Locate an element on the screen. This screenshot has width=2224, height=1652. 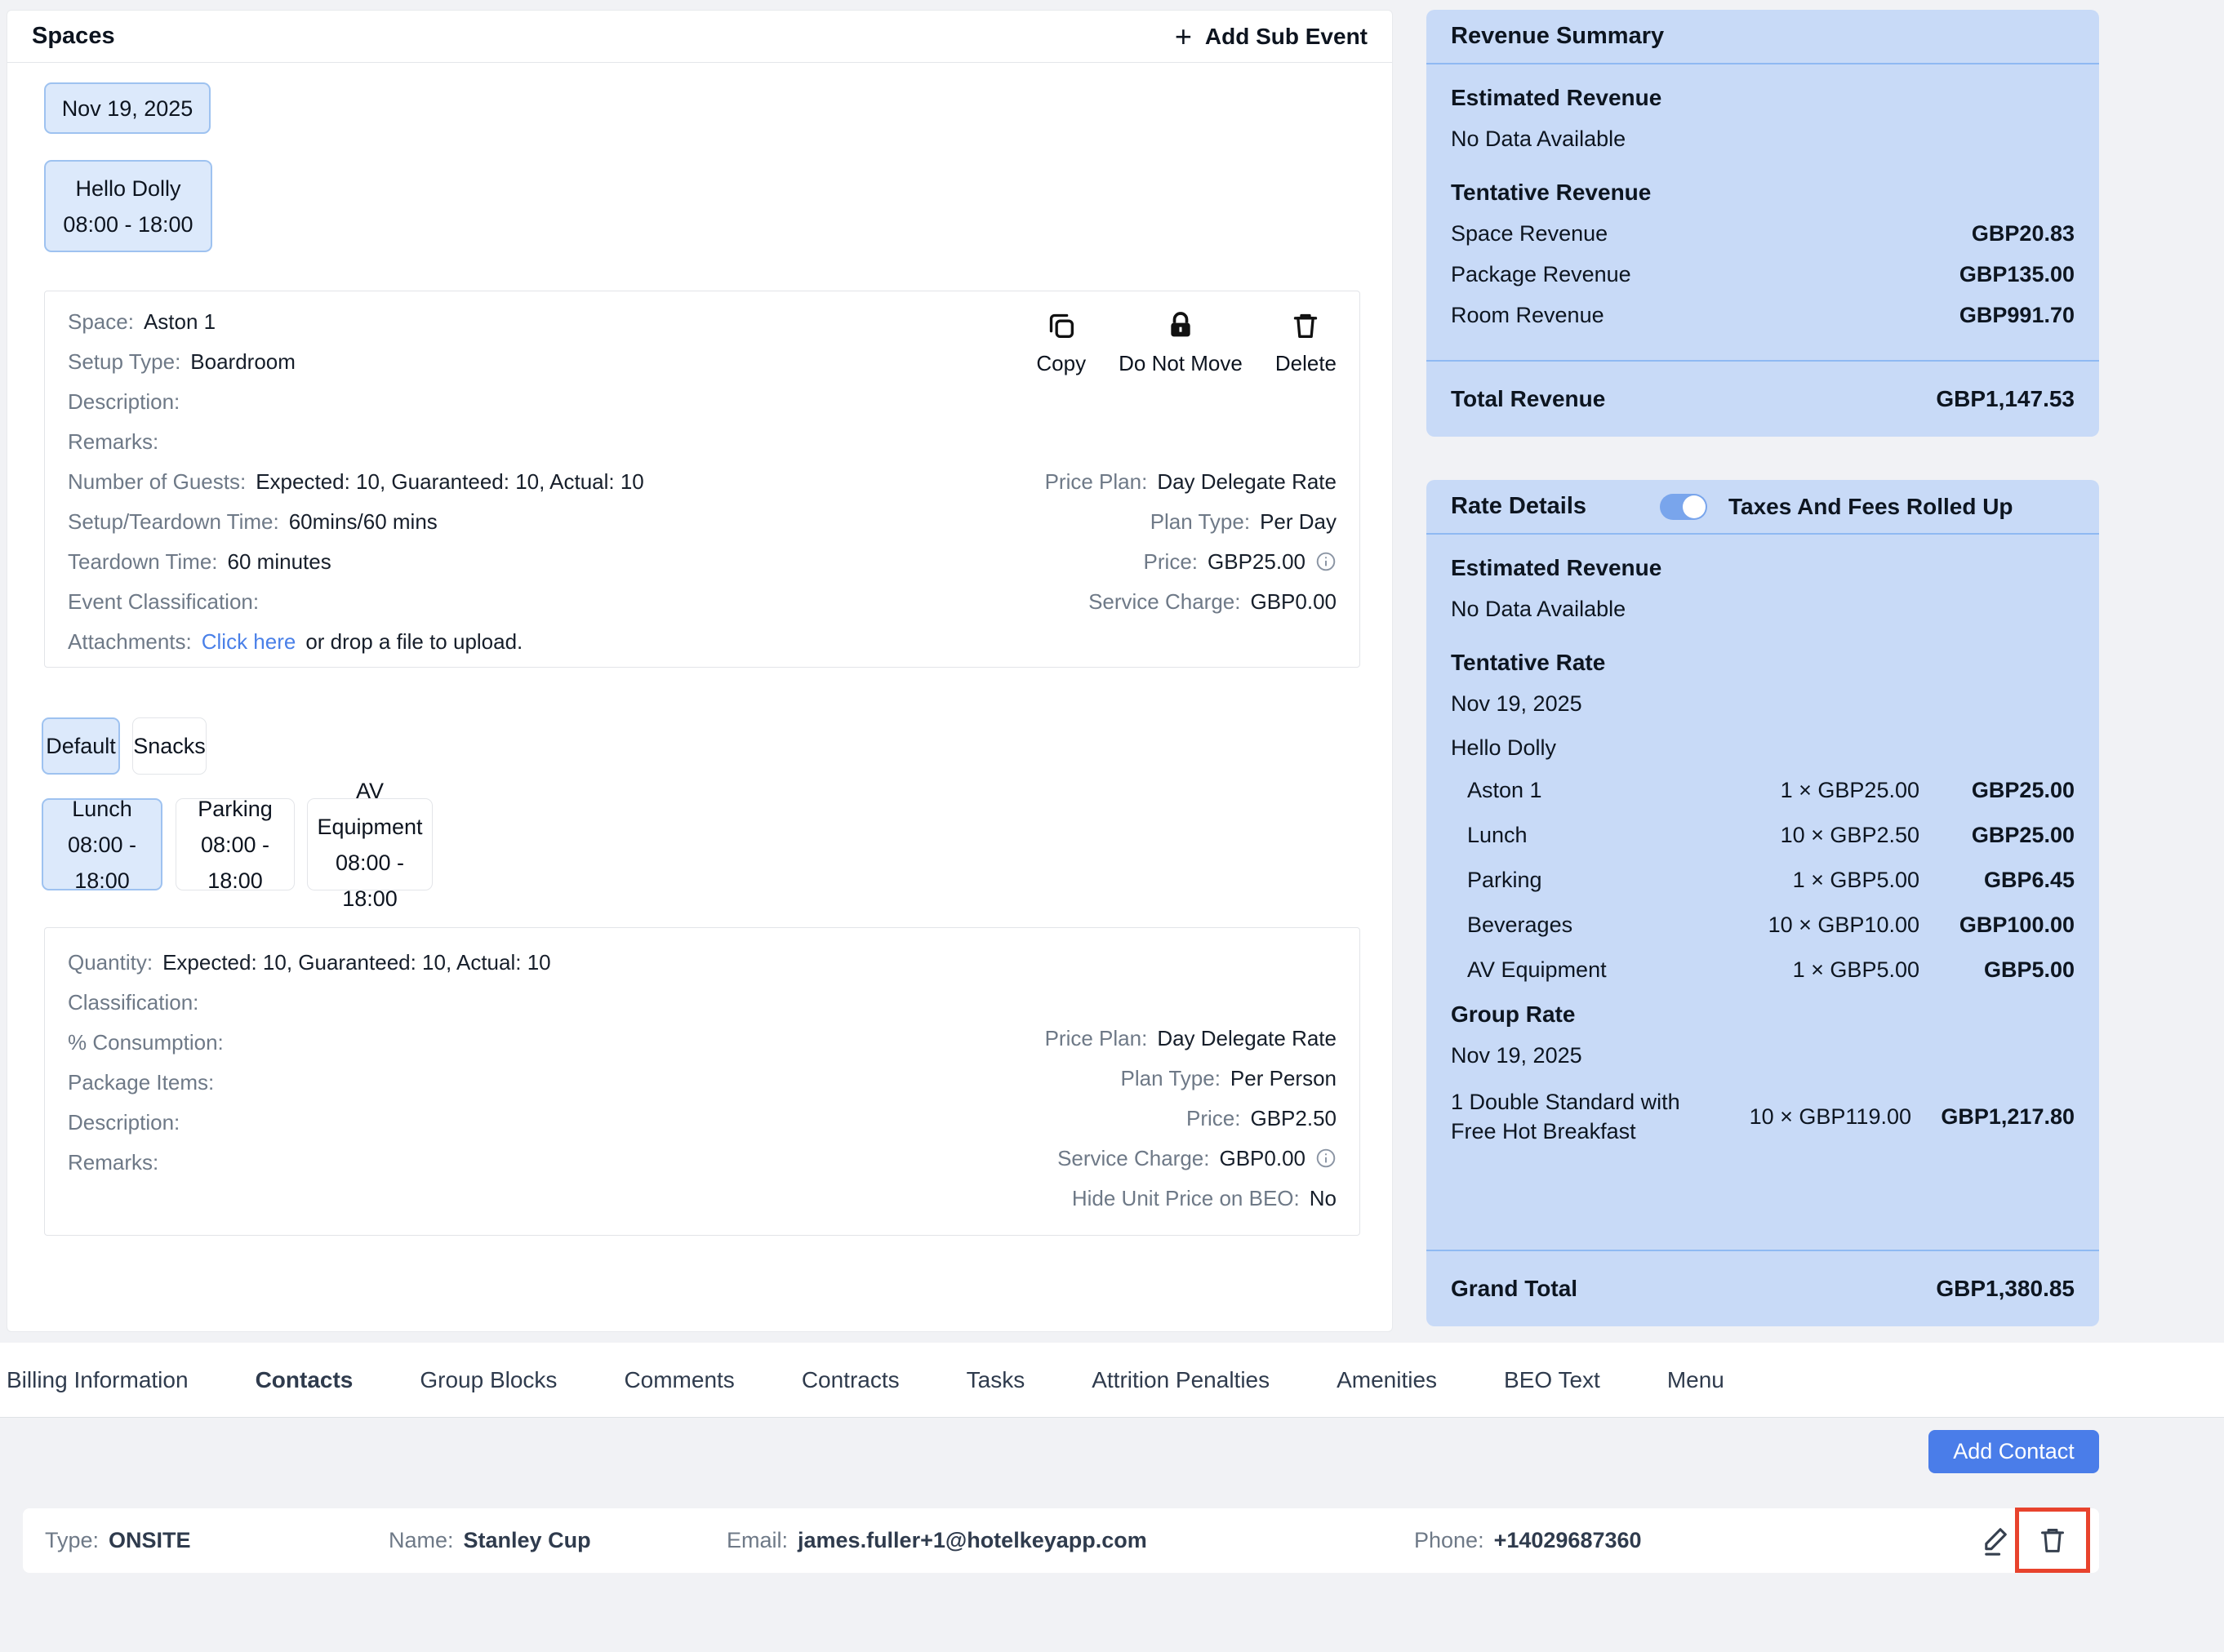
field-label: Remarks: is located at coordinates (113, 1162).